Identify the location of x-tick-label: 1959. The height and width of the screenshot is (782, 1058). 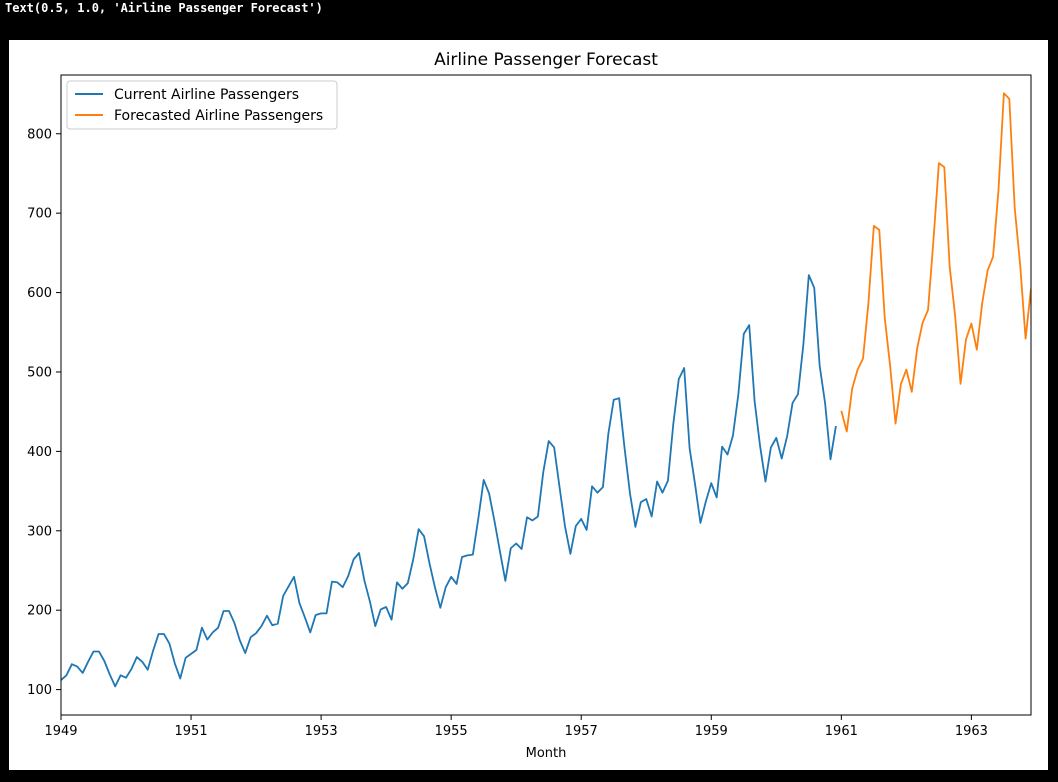
(711, 731).